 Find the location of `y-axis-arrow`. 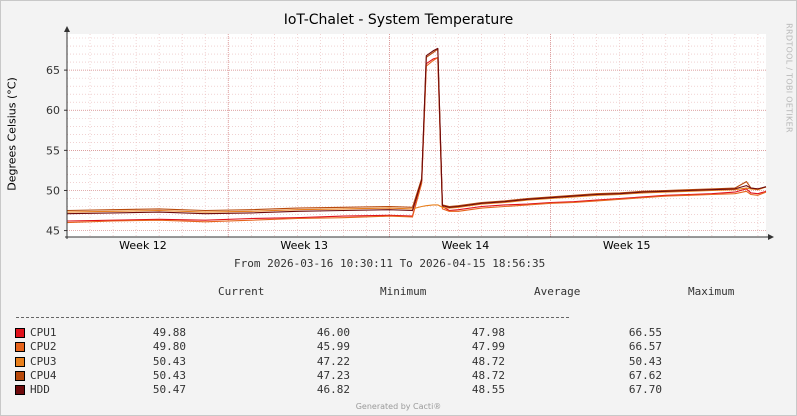

y-axis-arrow is located at coordinates (67, 29).